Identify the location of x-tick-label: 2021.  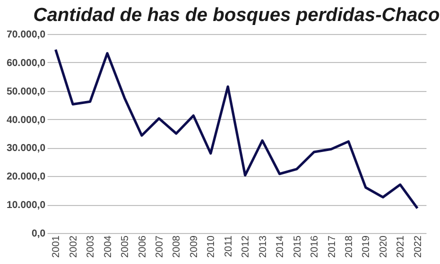
(401, 246).